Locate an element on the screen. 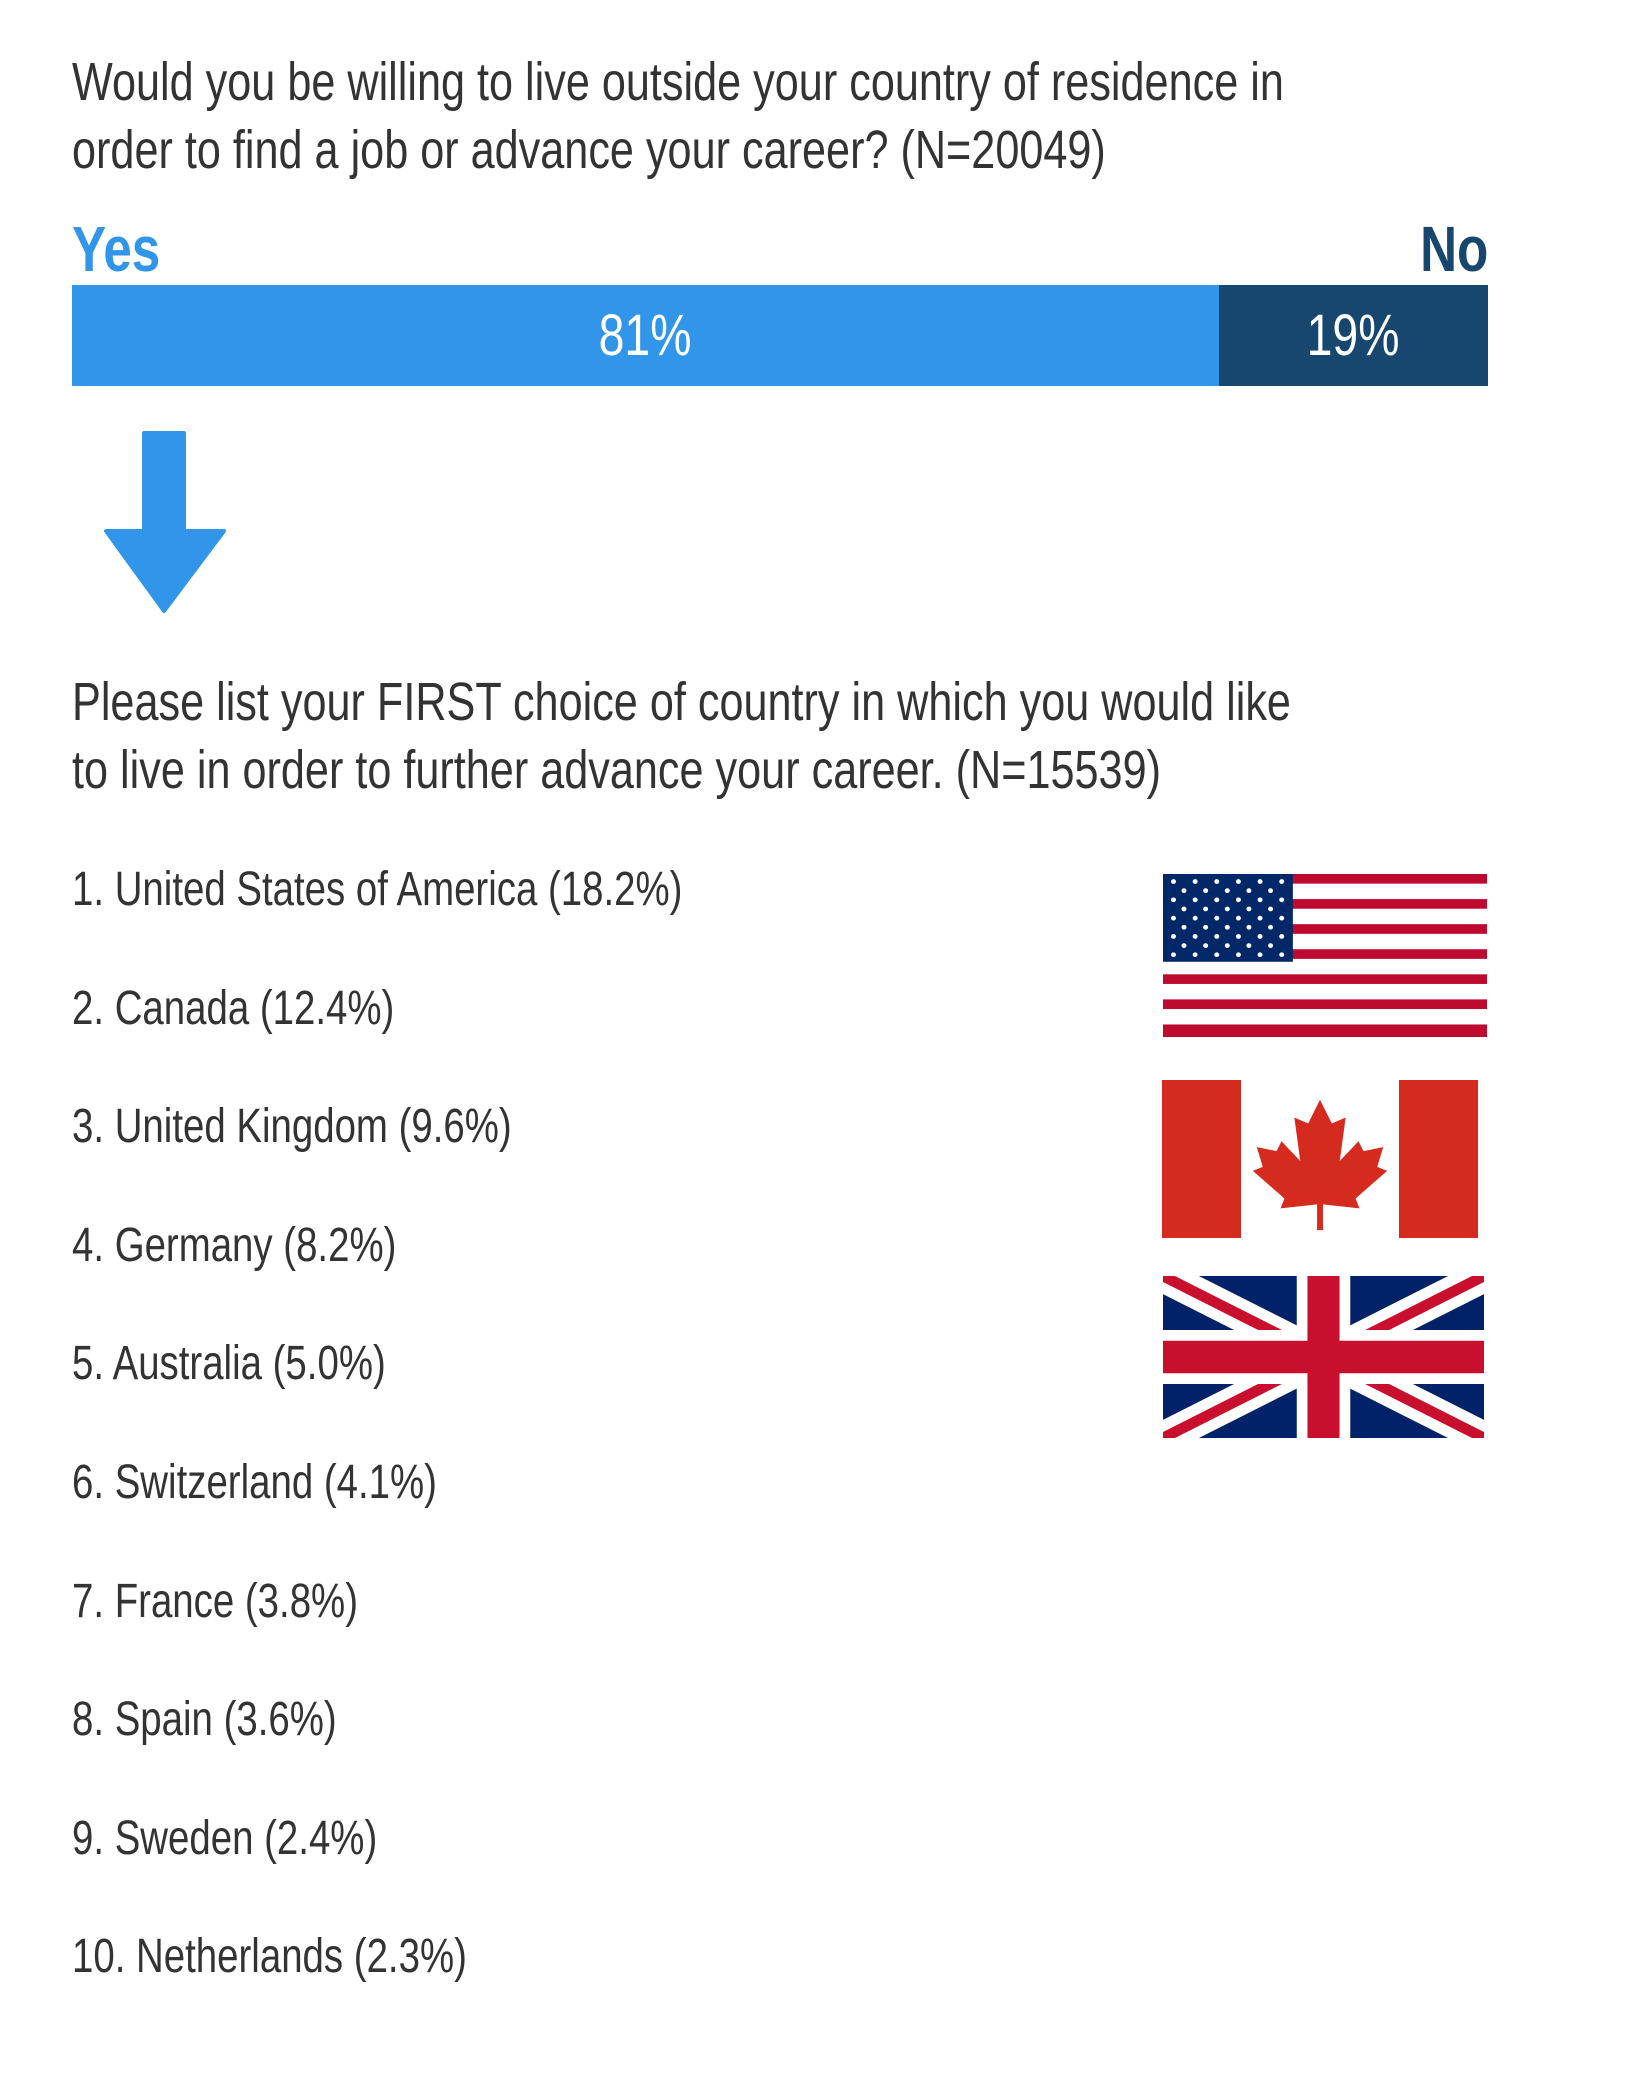  no-label: No is located at coordinates (1453, 249).